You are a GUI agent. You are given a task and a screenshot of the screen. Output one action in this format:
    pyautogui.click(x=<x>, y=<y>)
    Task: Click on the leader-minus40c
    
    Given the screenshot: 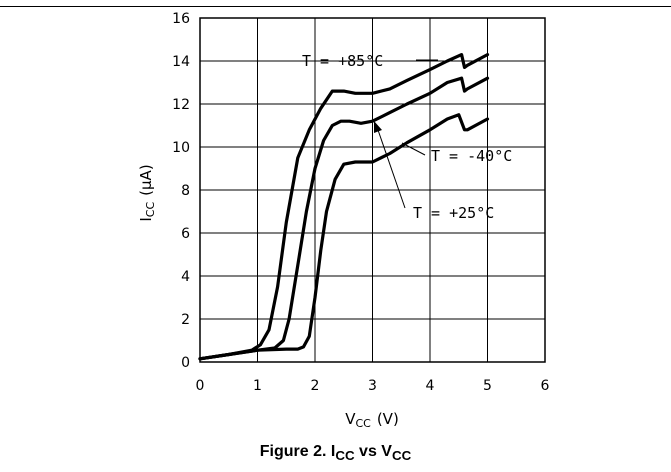 What is the action you would take?
    pyautogui.click(x=413, y=149)
    